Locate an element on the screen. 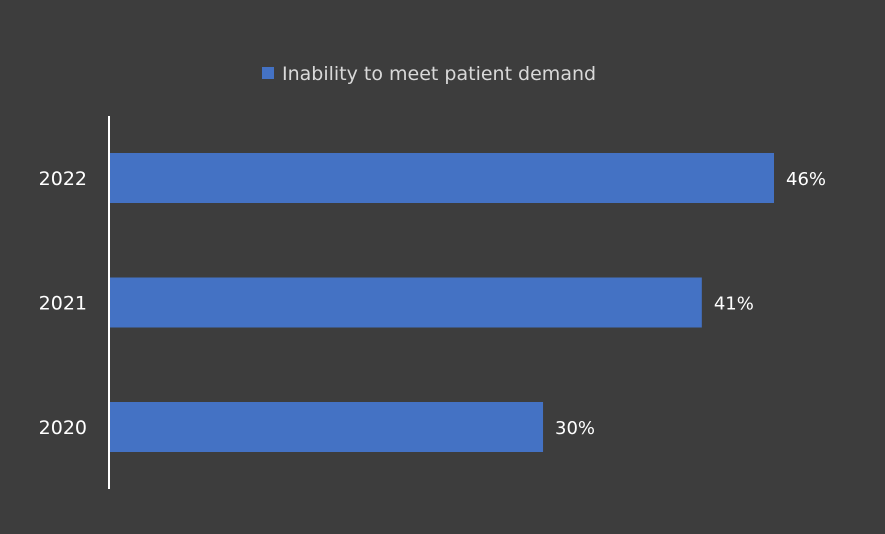 This screenshot has height=534, width=885. bar-2020 is located at coordinates (327, 427).